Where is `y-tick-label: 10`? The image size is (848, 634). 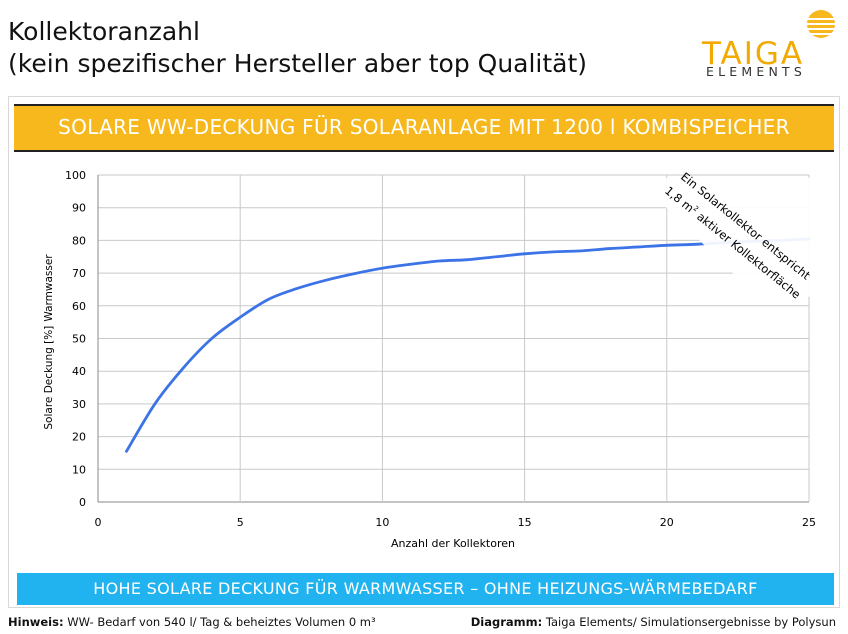 y-tick-label: 10 is located at coordinates (79, 469).